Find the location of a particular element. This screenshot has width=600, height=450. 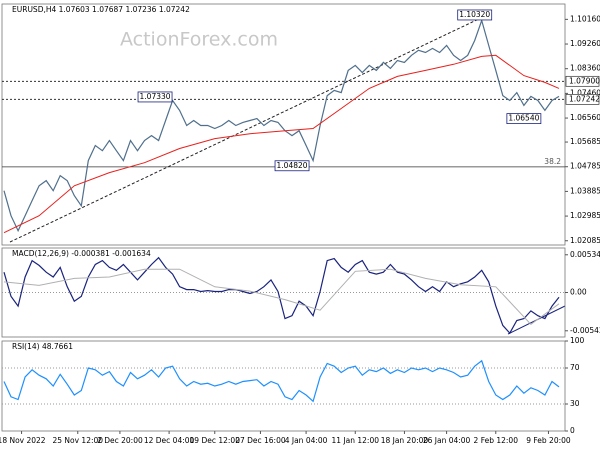

y-tick-label: 100 is located at coordinates (577, 340).